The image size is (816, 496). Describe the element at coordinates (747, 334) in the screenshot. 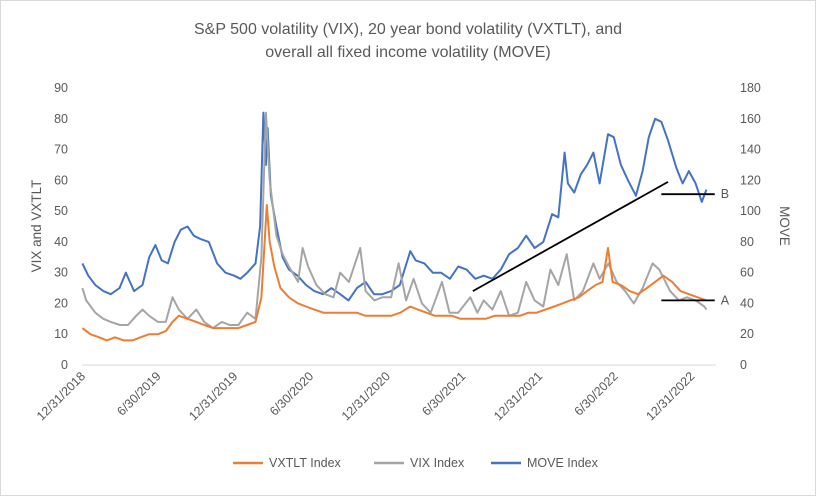

I see `right-tick-label: 20` at that location.